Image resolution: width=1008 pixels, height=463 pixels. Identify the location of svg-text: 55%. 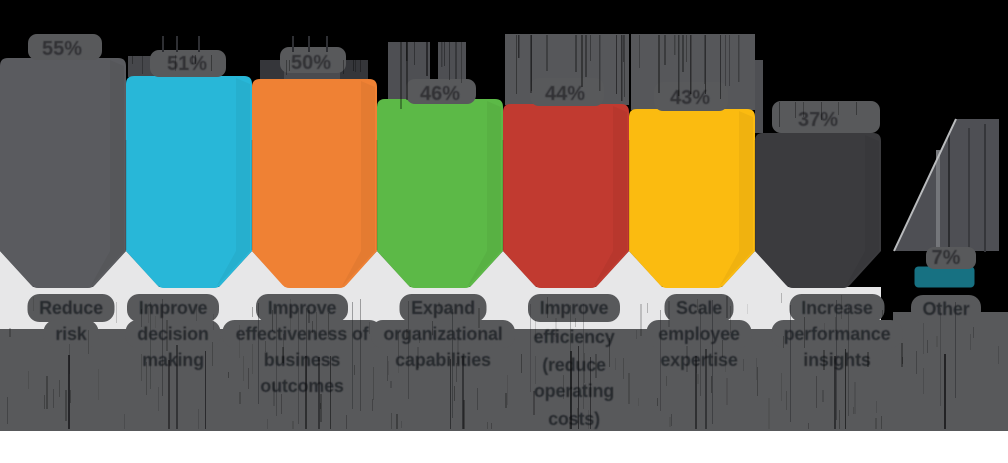
(62, 49).